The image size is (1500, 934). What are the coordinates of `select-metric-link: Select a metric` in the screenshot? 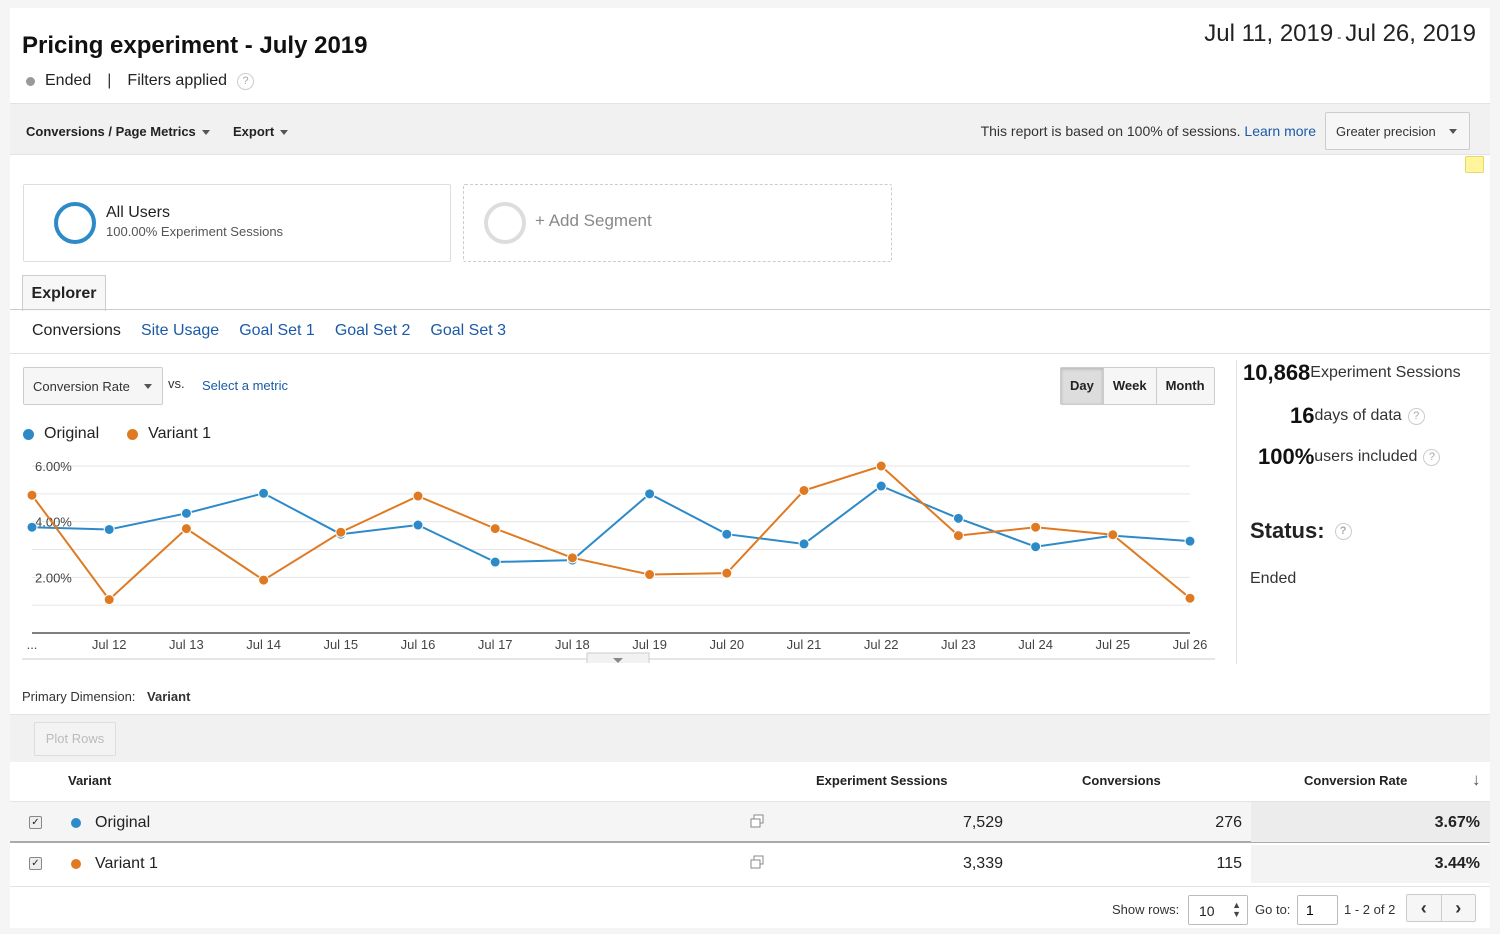 It's located at (245, 385).